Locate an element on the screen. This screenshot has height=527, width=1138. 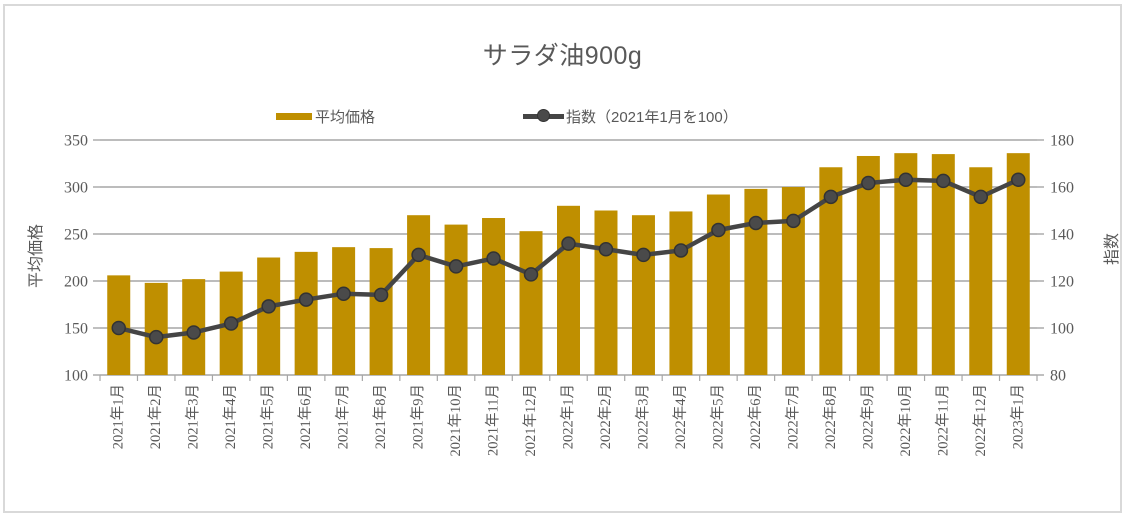
x-tick-label: 2021年10月 is located at coordinates (455, 420).